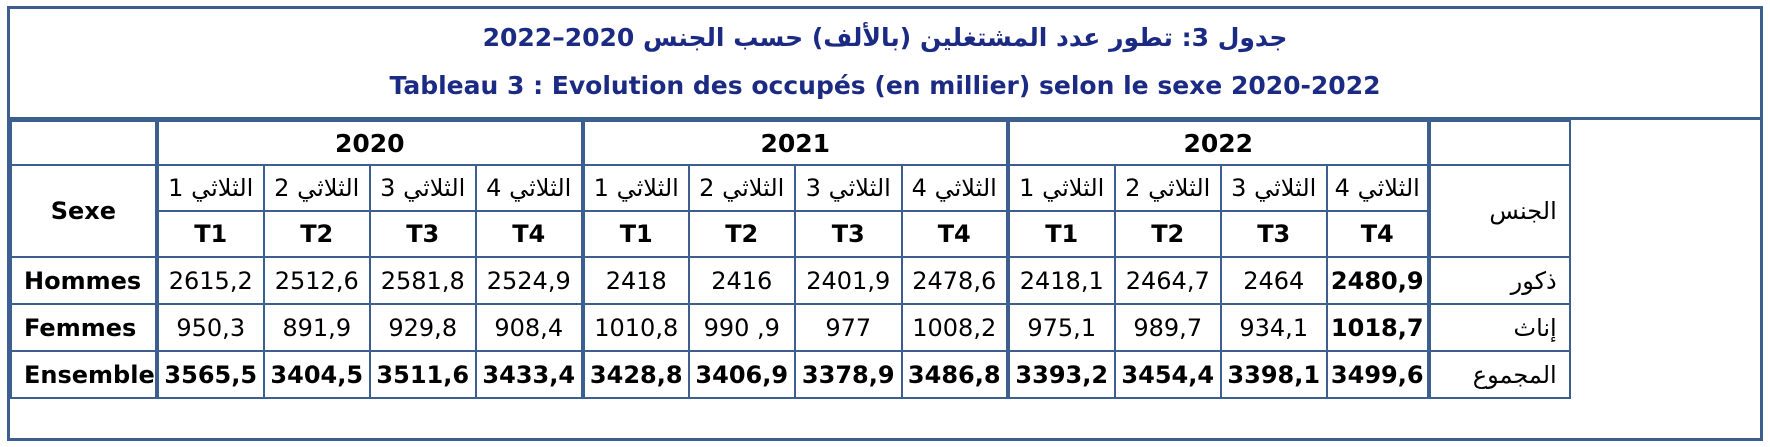 This screenshot has width=1770, height=447. I want to click on cell-femmes-2021-t3: 977, so click(848, 327).